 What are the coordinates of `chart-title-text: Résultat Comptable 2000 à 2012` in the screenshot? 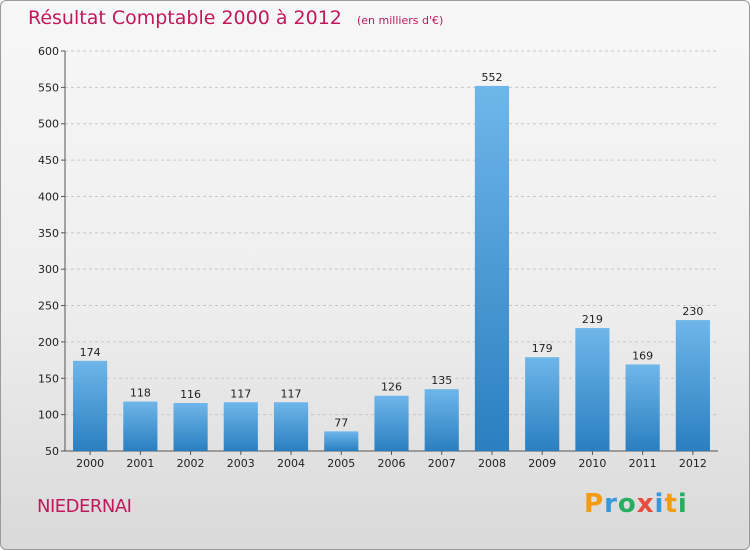 It's located at (185, 18).